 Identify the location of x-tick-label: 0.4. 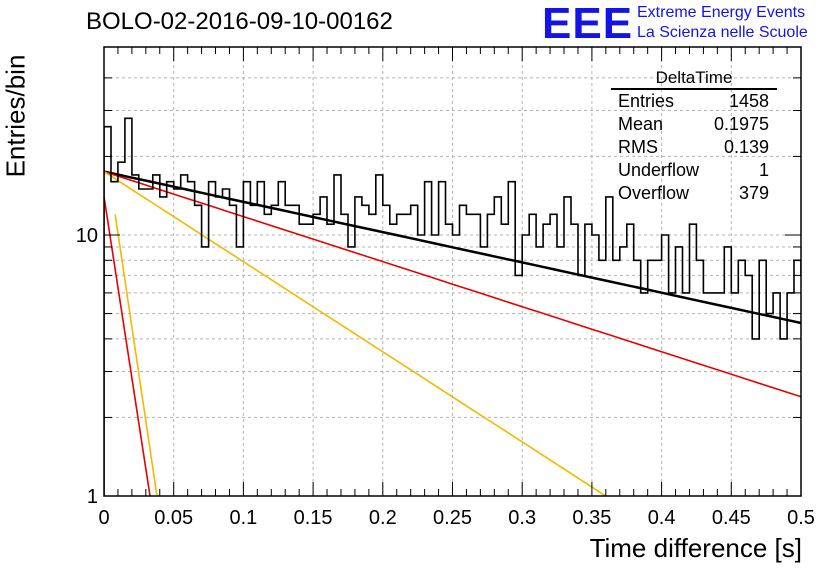
(662, 518).